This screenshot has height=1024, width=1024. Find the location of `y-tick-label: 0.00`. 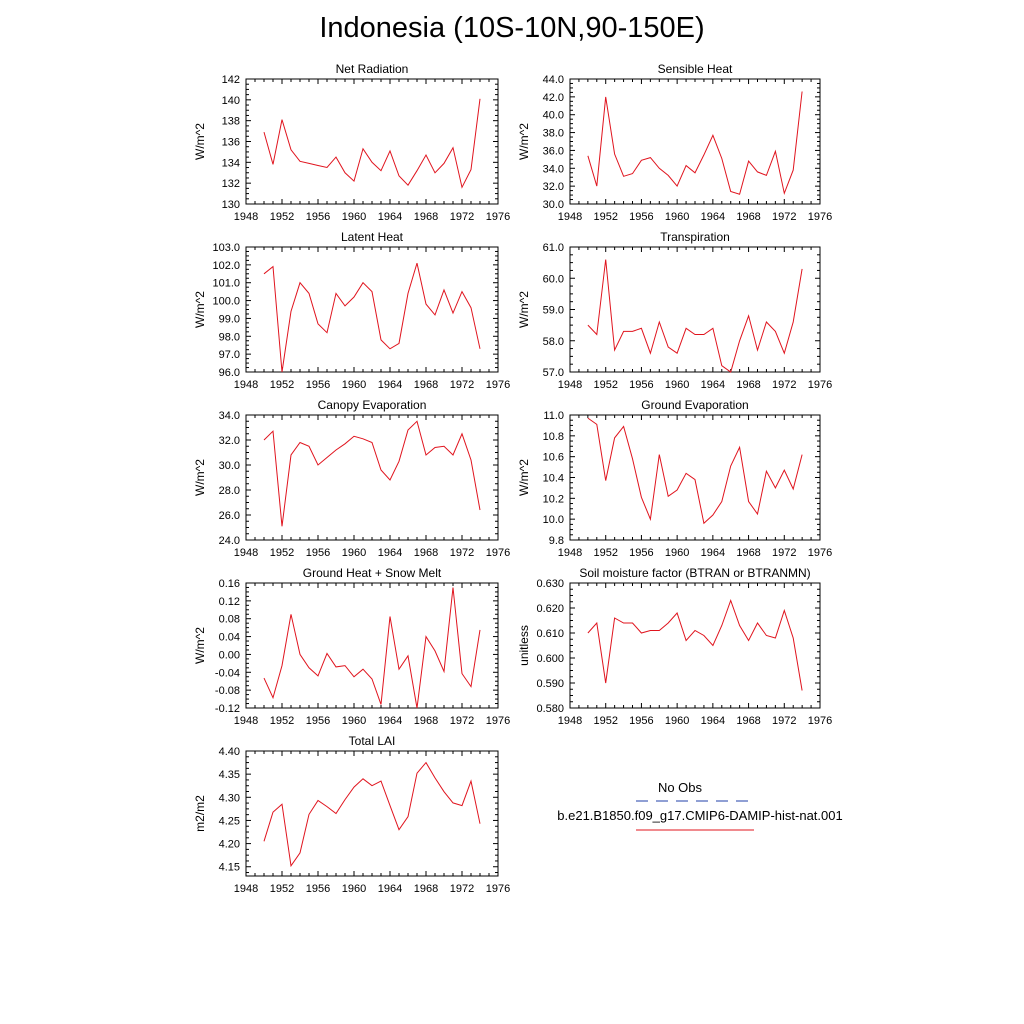

y-tick-label: 0.00 is located at coordinates (229, 655).